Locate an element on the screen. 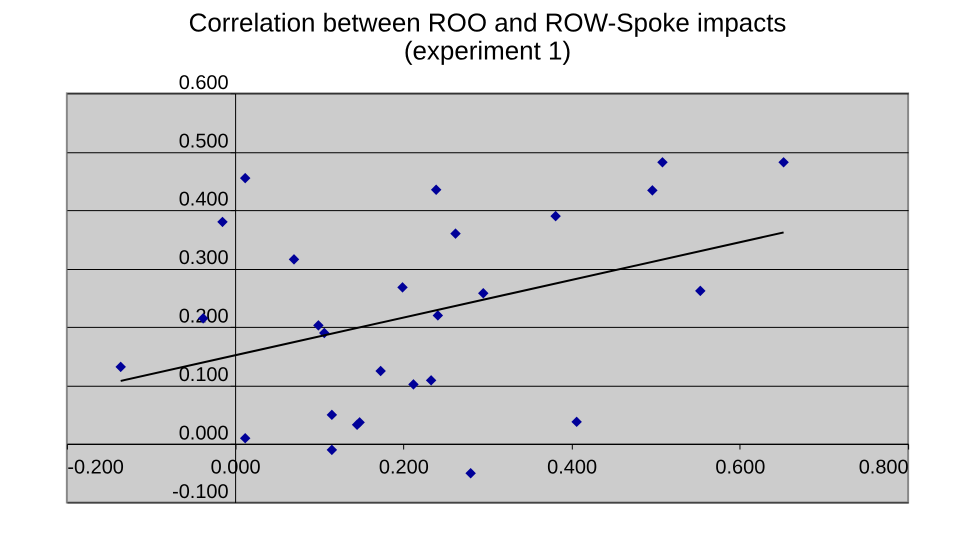 This screenshot has width=957, height=555. y-tick-label: 0.000 is located at coordinates (203, 433).